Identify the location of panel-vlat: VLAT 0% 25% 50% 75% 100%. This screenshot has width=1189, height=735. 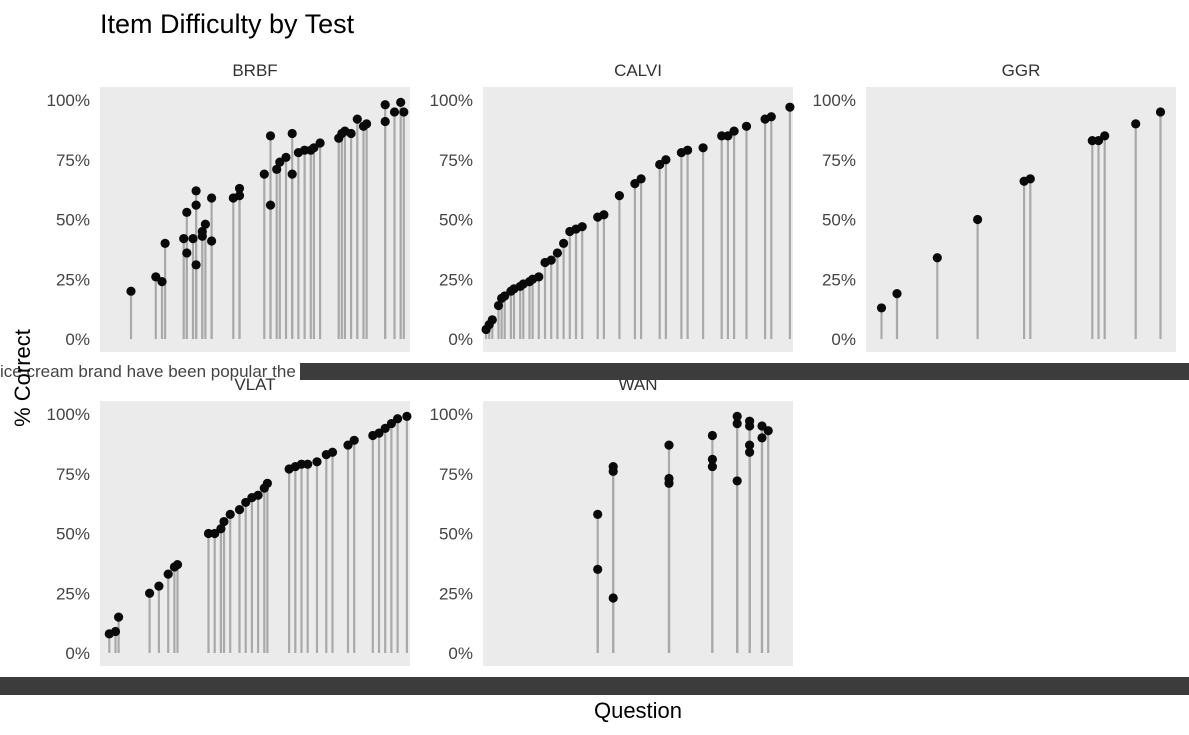
(229, 520).